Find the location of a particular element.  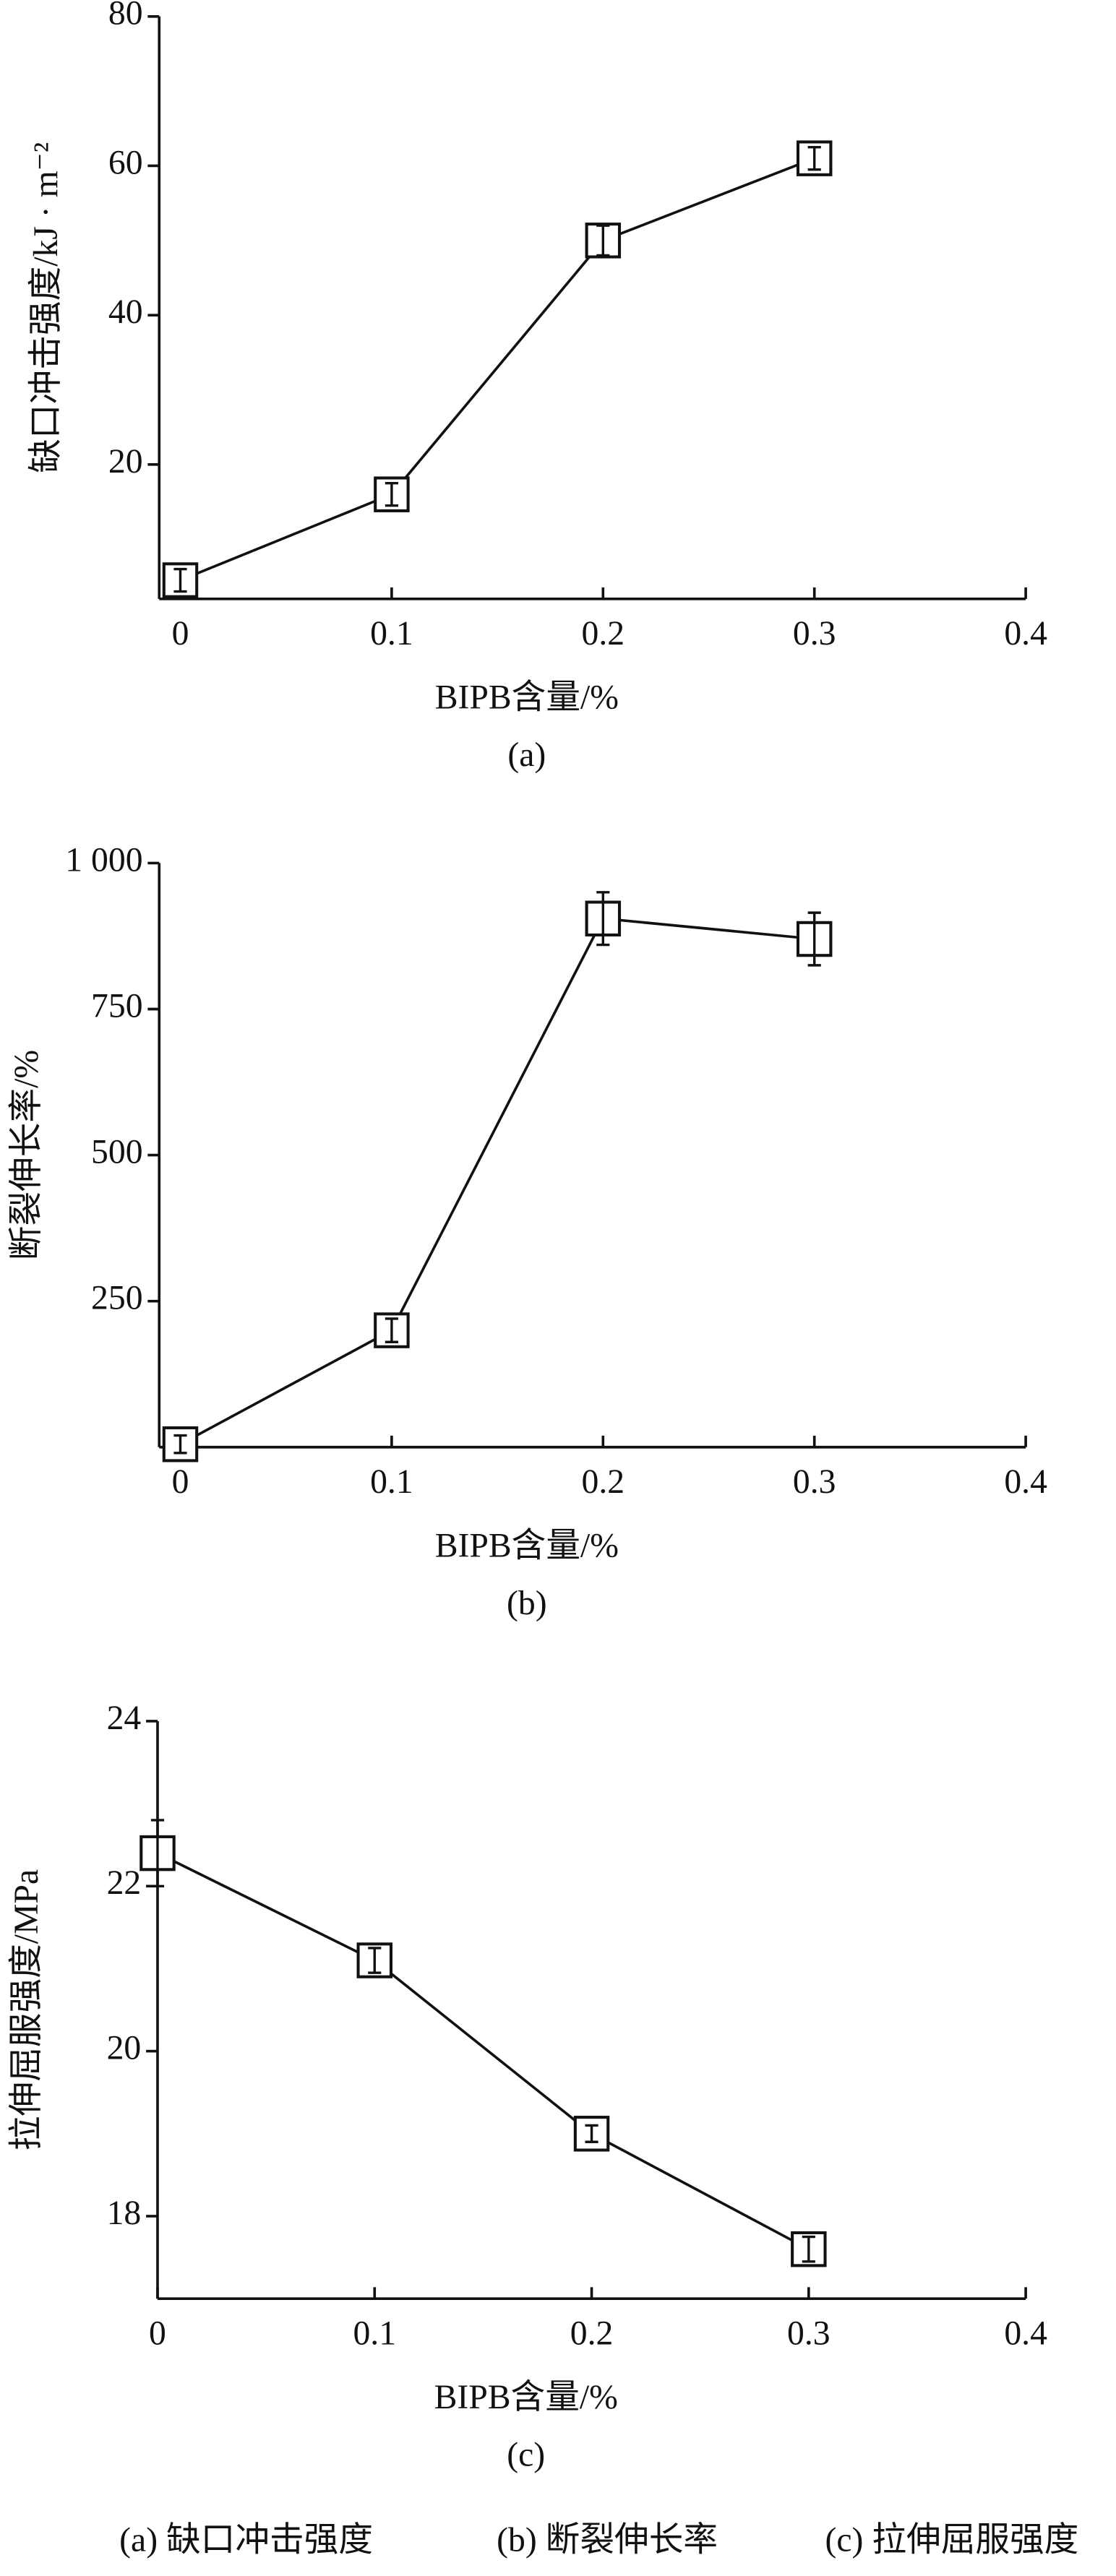

y-tick-label: 22 is located at coordinates (124, 1883).